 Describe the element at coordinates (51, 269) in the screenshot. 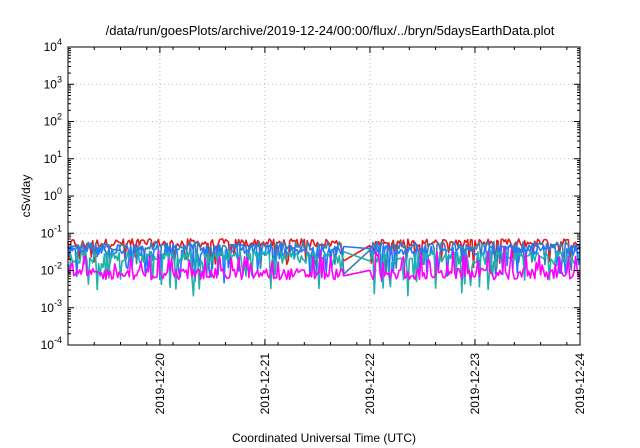

I see `y-tick-label: 10⁻²` at that location.